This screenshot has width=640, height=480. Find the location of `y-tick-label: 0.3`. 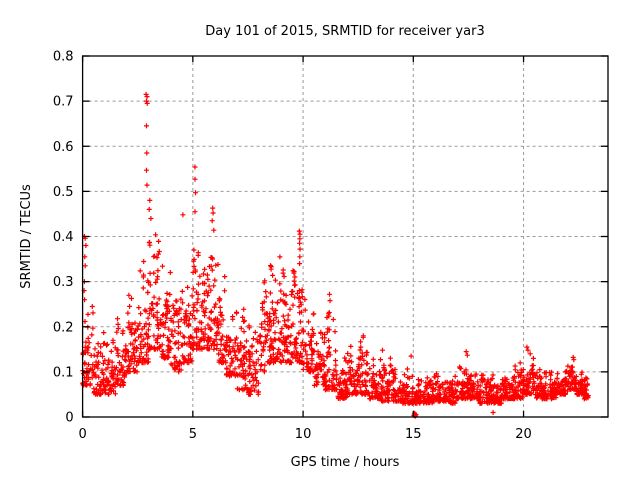

y-tick-label: 0.3 is located at coordinates (63, 282).